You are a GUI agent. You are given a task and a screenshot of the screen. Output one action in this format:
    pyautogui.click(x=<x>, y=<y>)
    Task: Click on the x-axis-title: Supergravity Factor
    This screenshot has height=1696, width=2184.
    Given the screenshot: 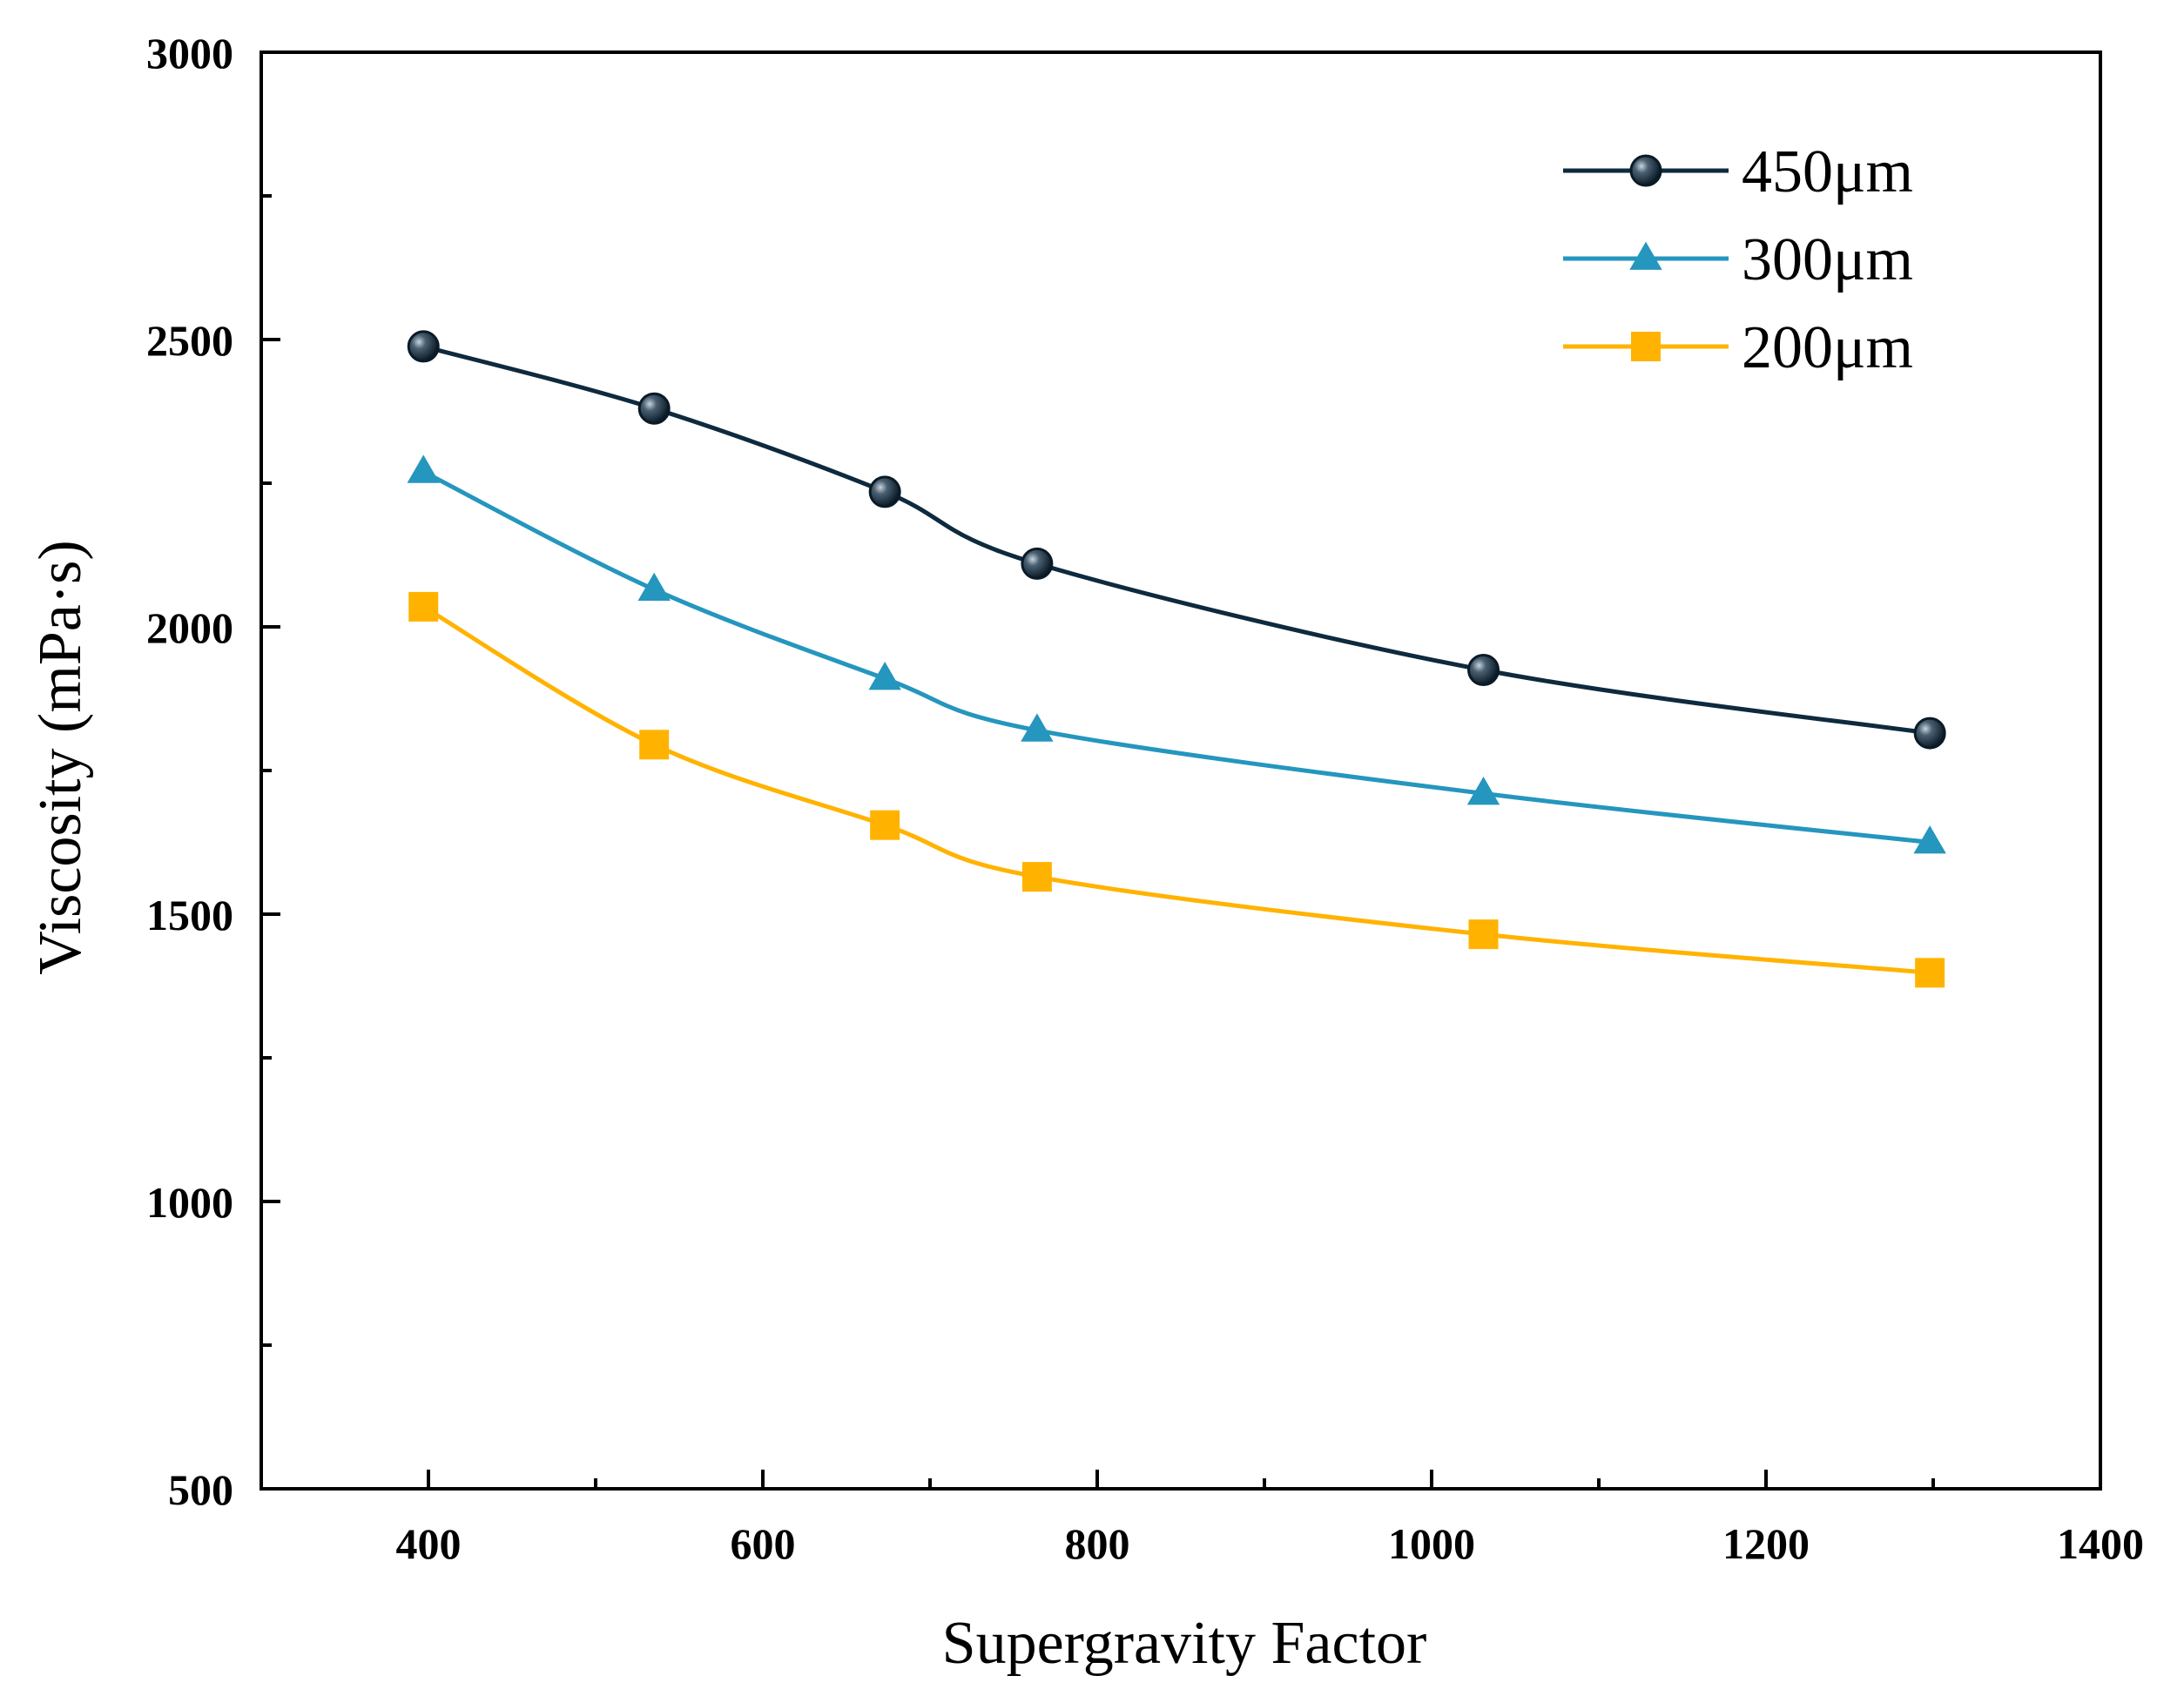 What is the action you would take?
    pyautogui.click(x=1184, y=1644)
    